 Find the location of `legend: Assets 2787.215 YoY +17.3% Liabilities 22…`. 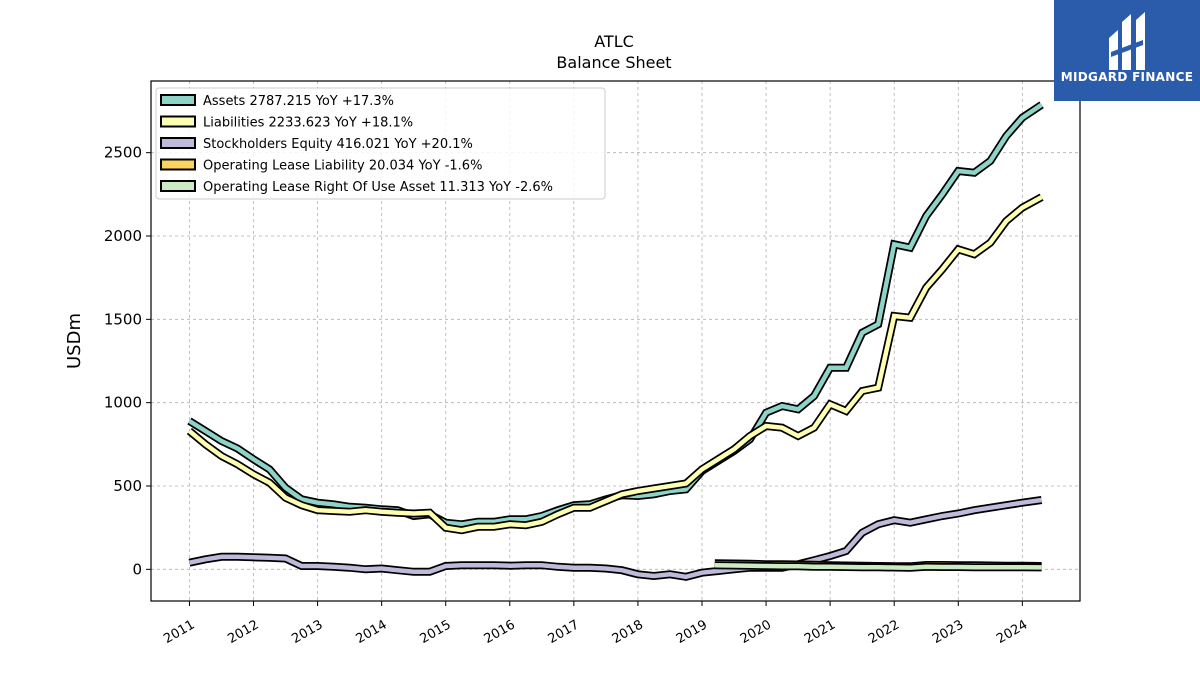

legend: Assets 2787.215 YoY +17.3% Liabilities 22… is located at coordinates (380, 143).